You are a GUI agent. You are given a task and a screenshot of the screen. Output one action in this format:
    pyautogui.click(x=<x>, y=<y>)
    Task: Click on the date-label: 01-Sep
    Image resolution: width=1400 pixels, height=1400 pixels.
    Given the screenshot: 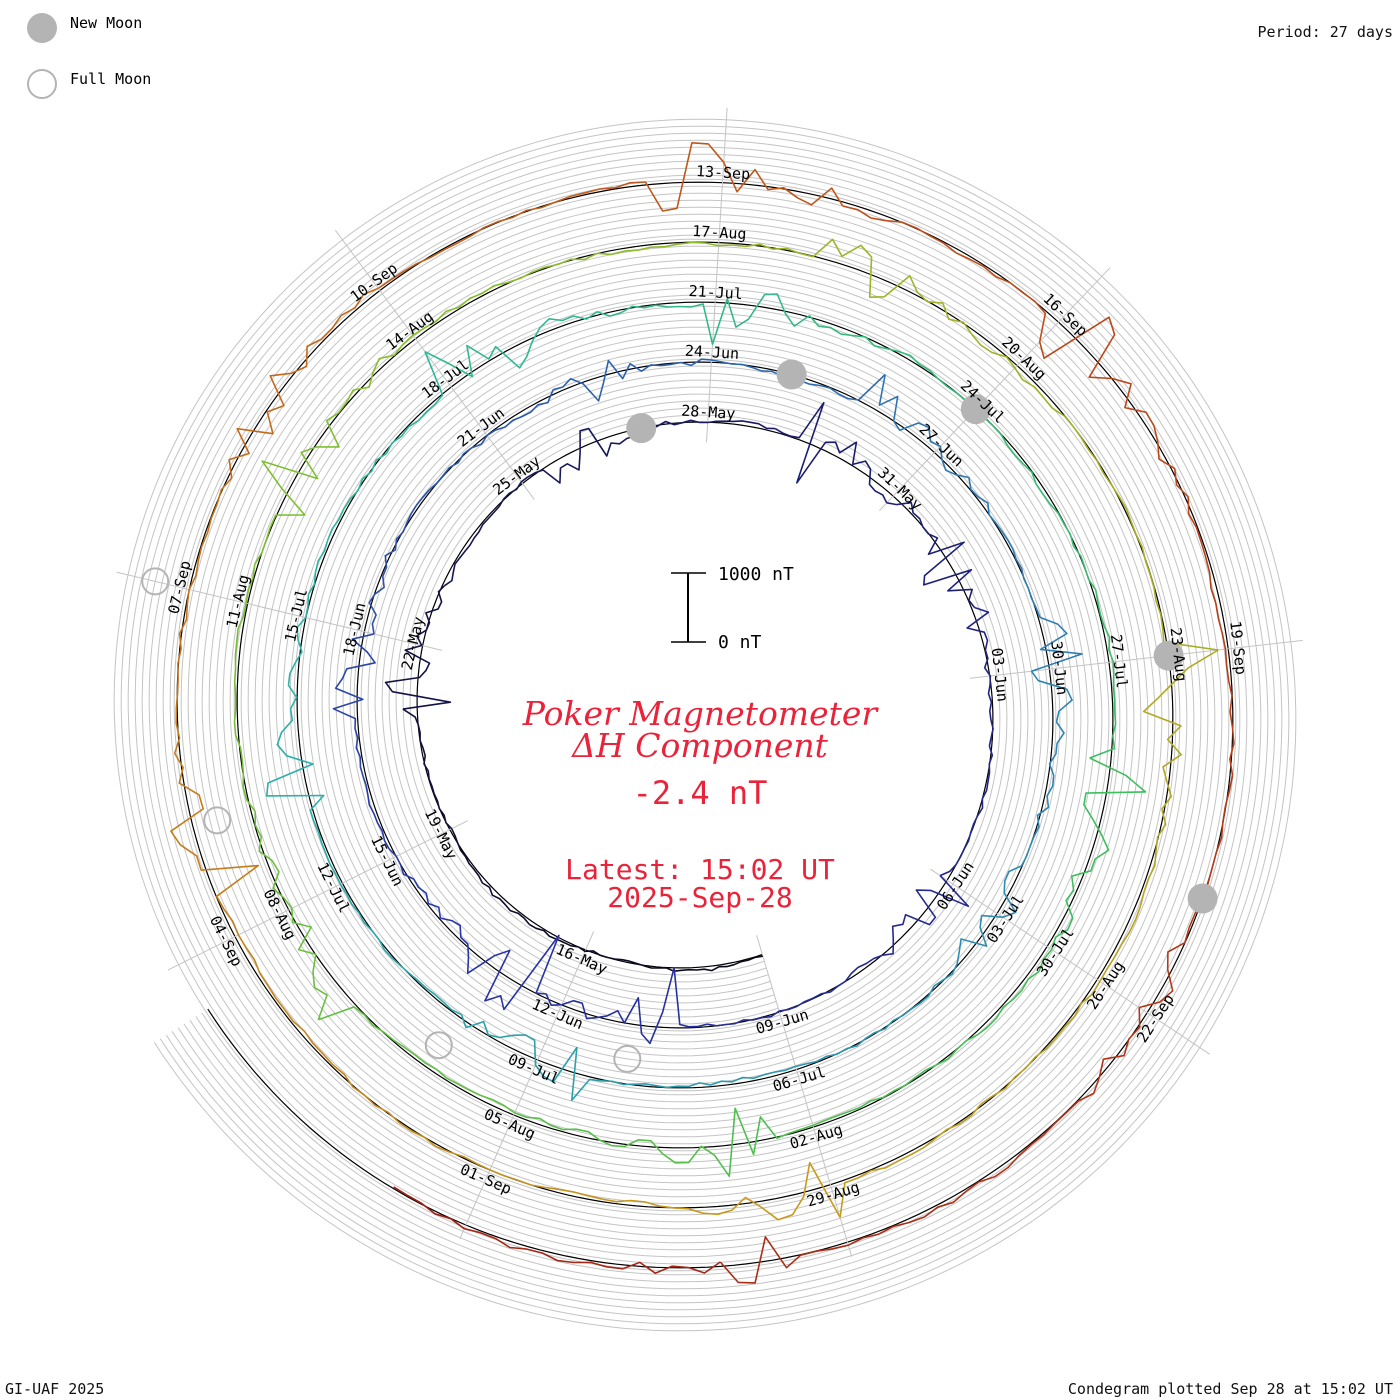 What is the action you would take?
    pyautogui.click(x=485, y=1179)
    